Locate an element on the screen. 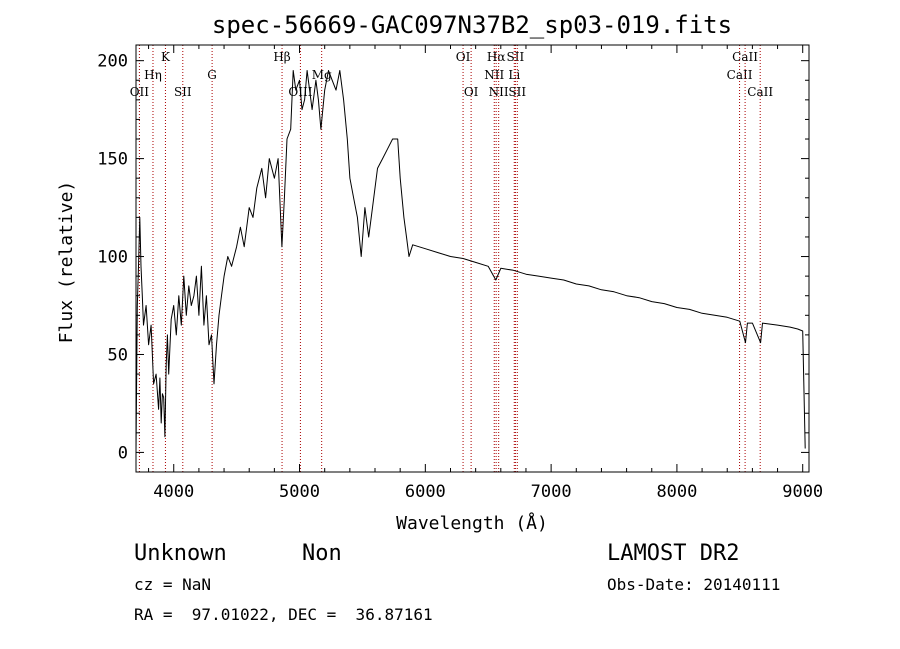 The width and height of the screenshot is (900, 649). line-marker-label: Mg is located at coordinates (322, 75).